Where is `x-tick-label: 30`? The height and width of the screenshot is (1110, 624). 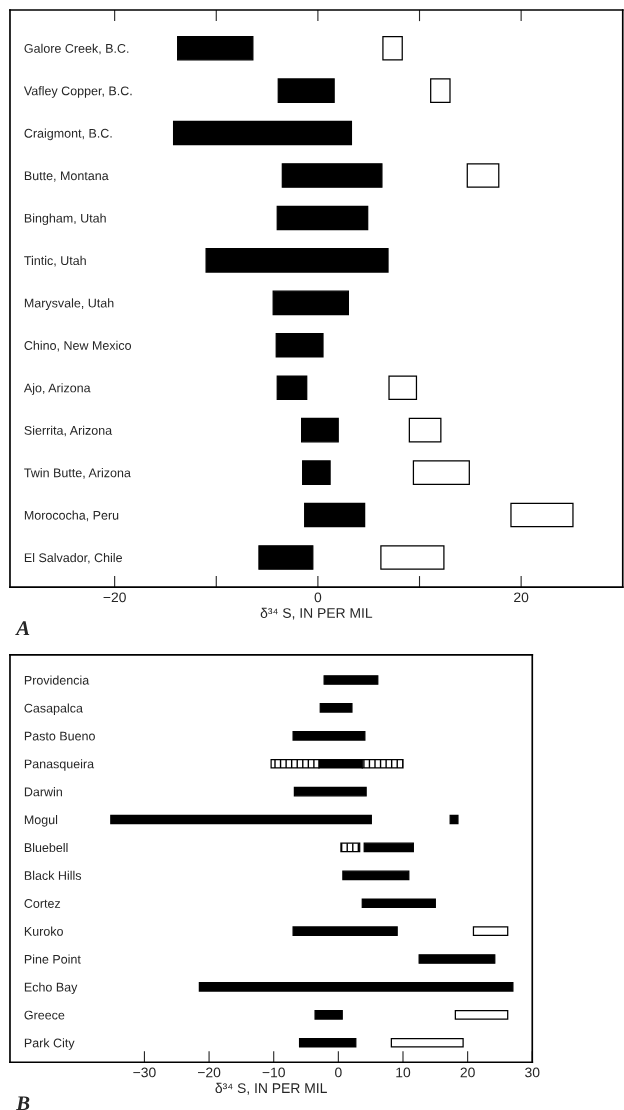
x-tick-label: 30 is located at coordinates (532, 1072).